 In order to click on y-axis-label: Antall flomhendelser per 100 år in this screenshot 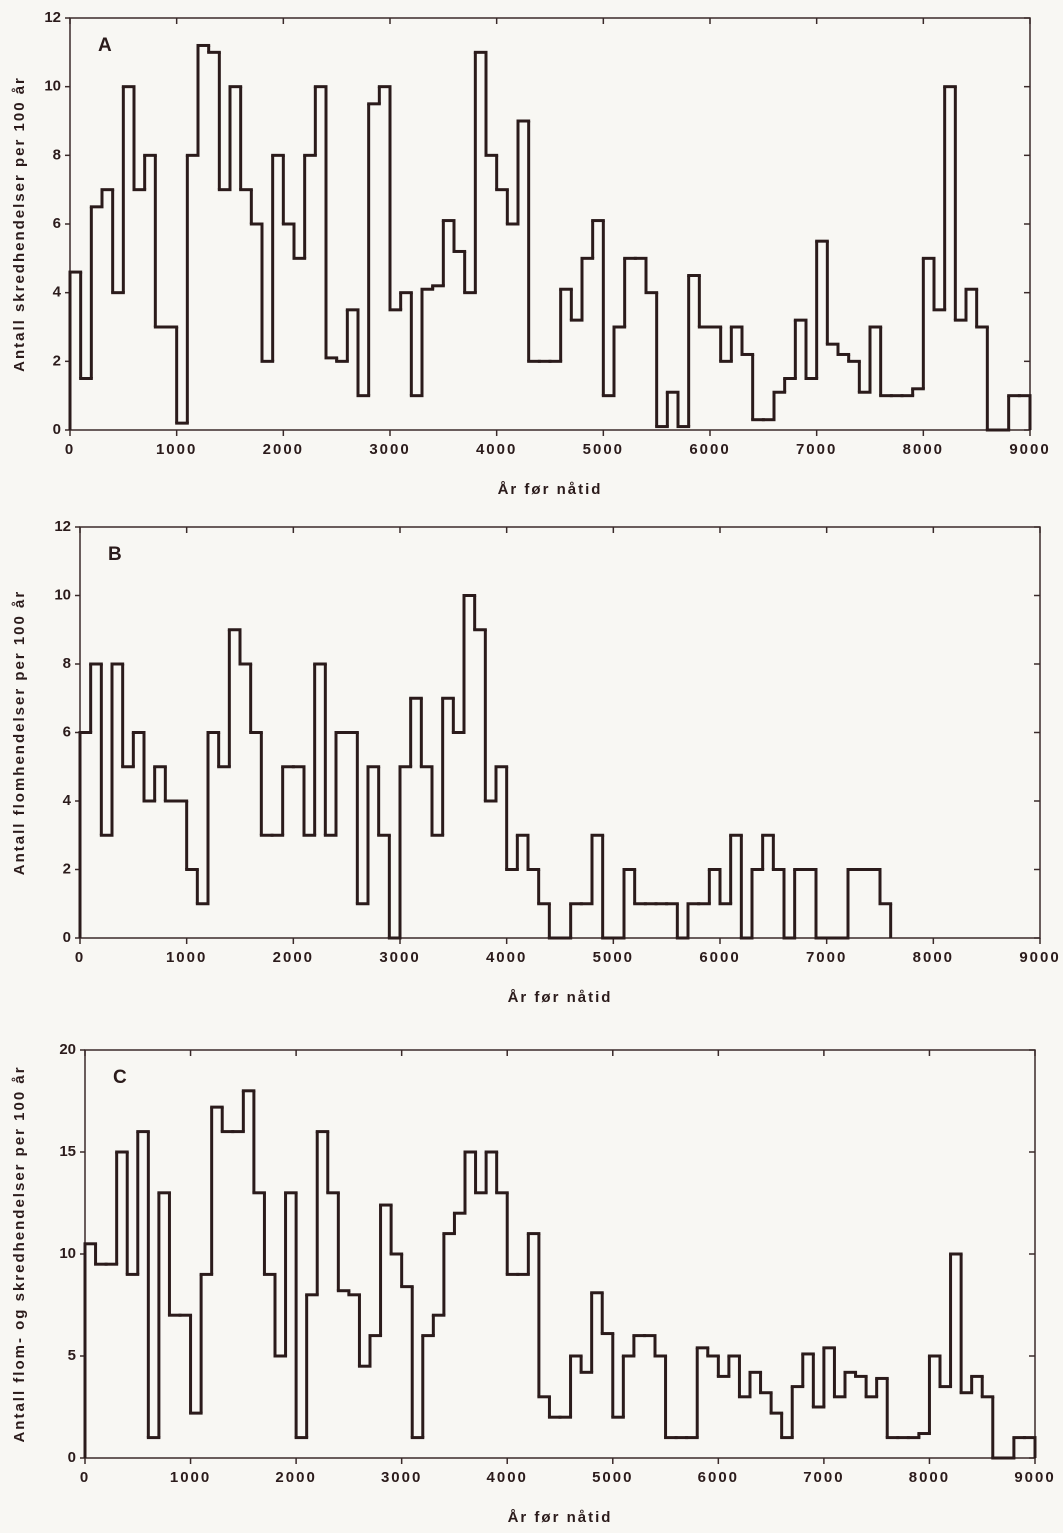, I will do `click(19, 732)`.